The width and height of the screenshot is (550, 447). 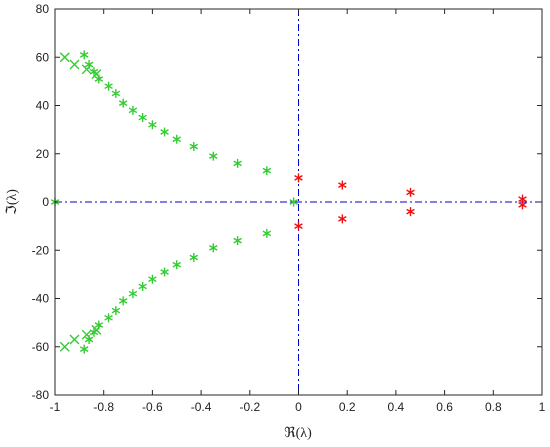 I want to click on y-tick-label: -60, so click(x=41, y=347).